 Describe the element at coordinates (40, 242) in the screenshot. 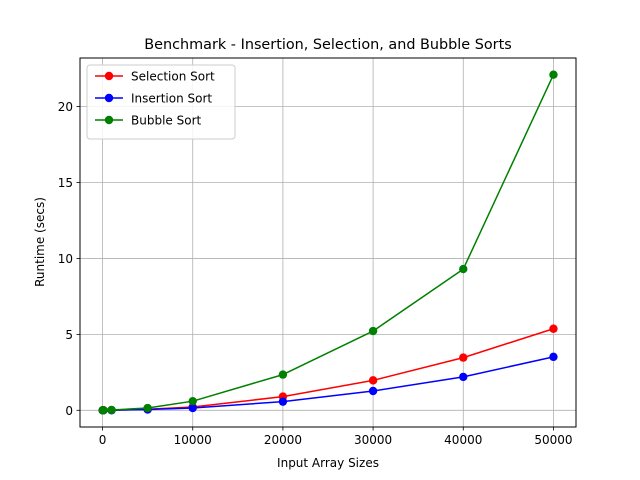

I see `y-axis-label: Runtime (secs)` at that location.